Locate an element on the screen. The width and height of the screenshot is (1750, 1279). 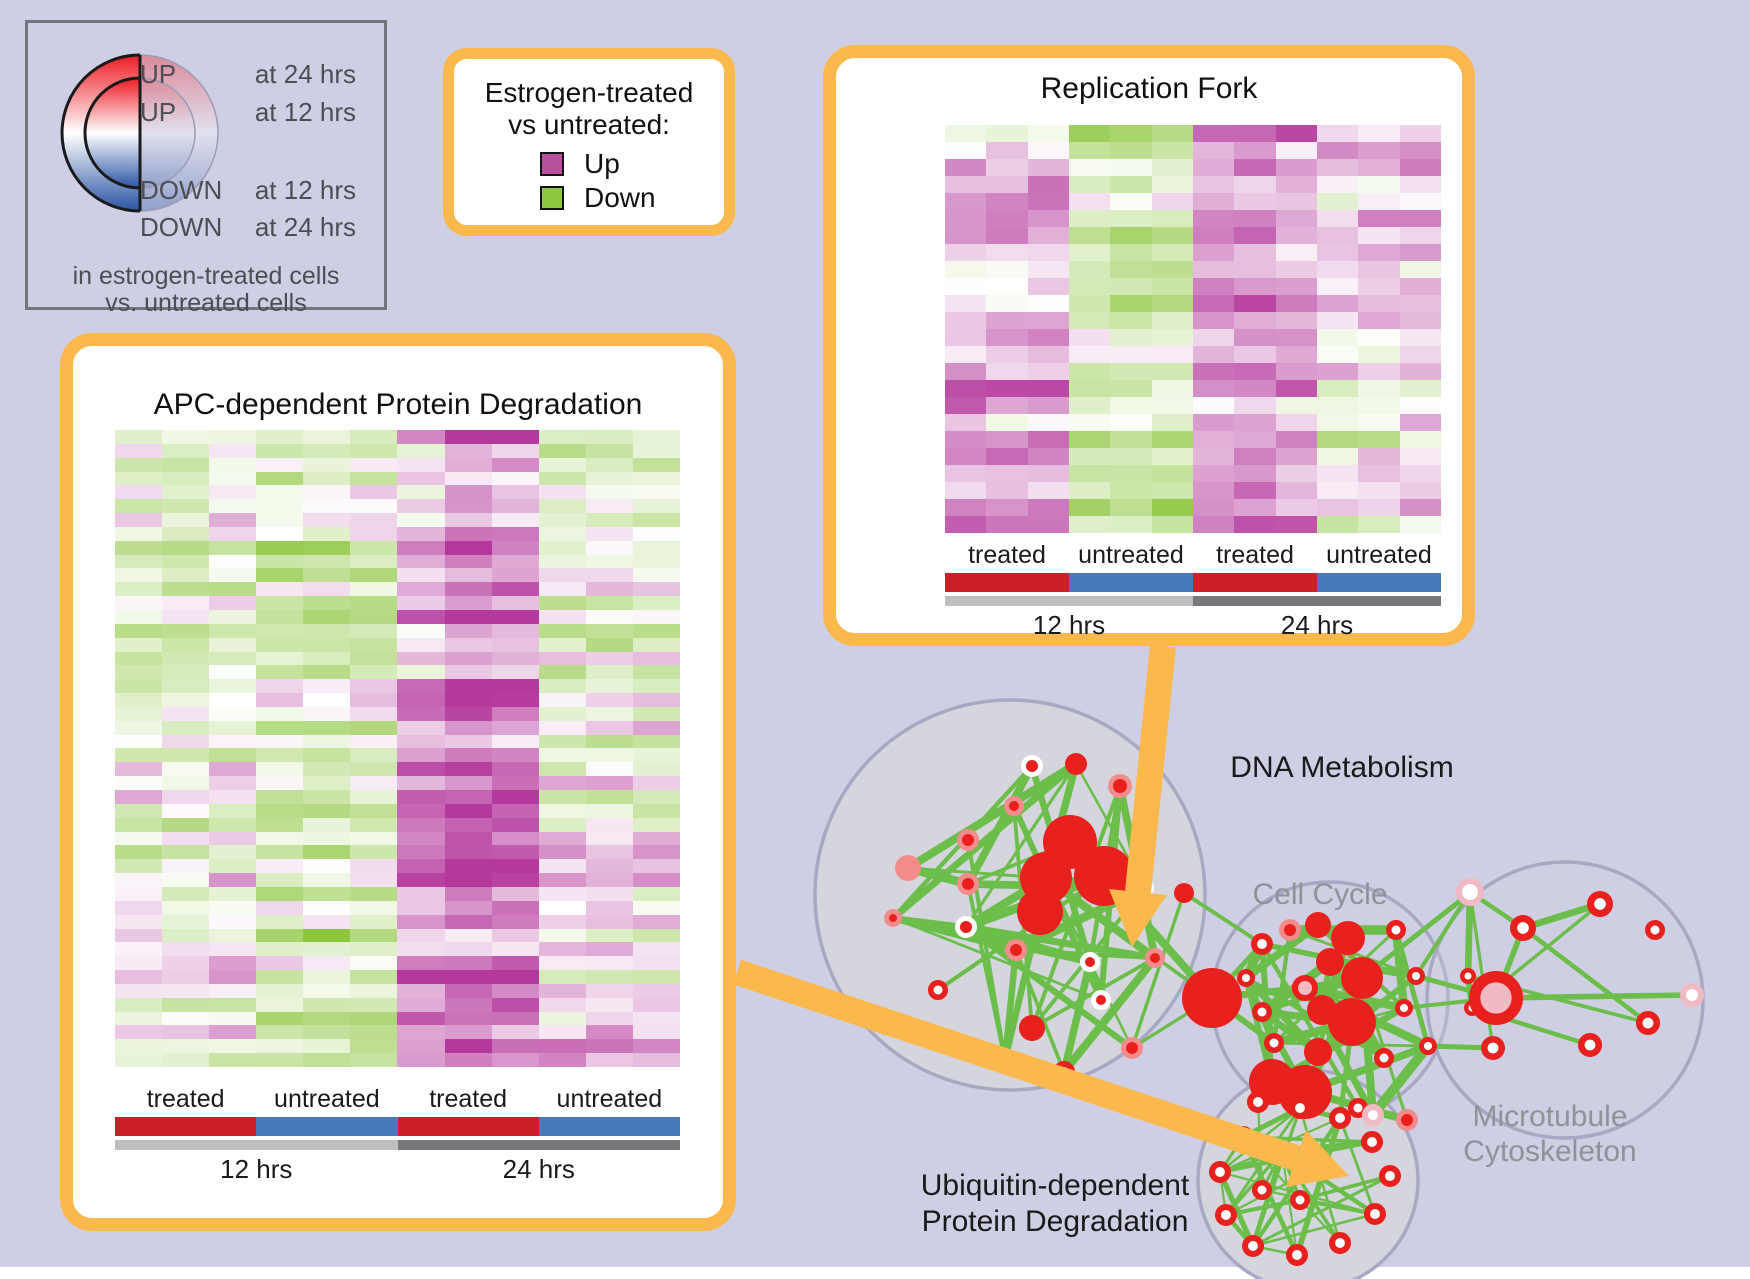
rf-group-labels: treated untreated treated untreated is located at coordinates (1193, 555).